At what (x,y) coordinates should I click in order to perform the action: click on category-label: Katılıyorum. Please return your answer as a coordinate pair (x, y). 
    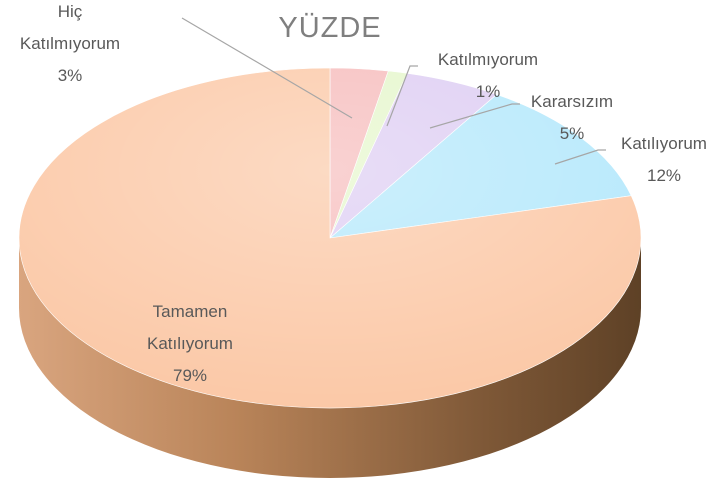
    Looking at the image, I should click on (664, 143).